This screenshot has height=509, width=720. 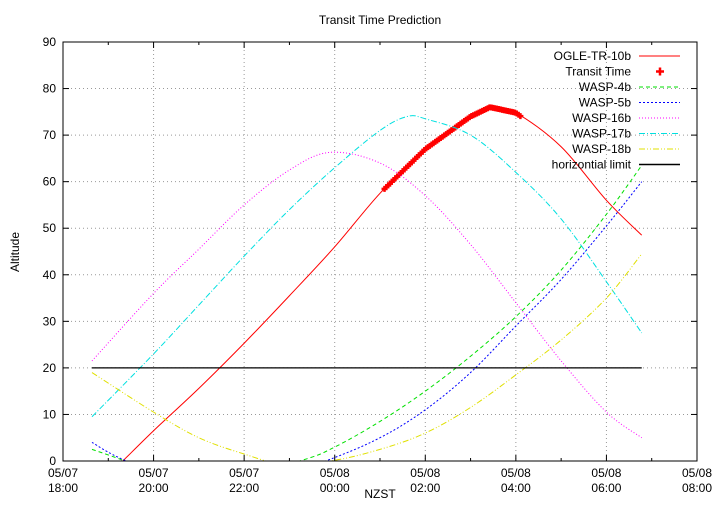 What do you see at coordinates (425, 488) in the screenshot?
I see `x-tick-time: 02:00` at bounding box center [425, 488].